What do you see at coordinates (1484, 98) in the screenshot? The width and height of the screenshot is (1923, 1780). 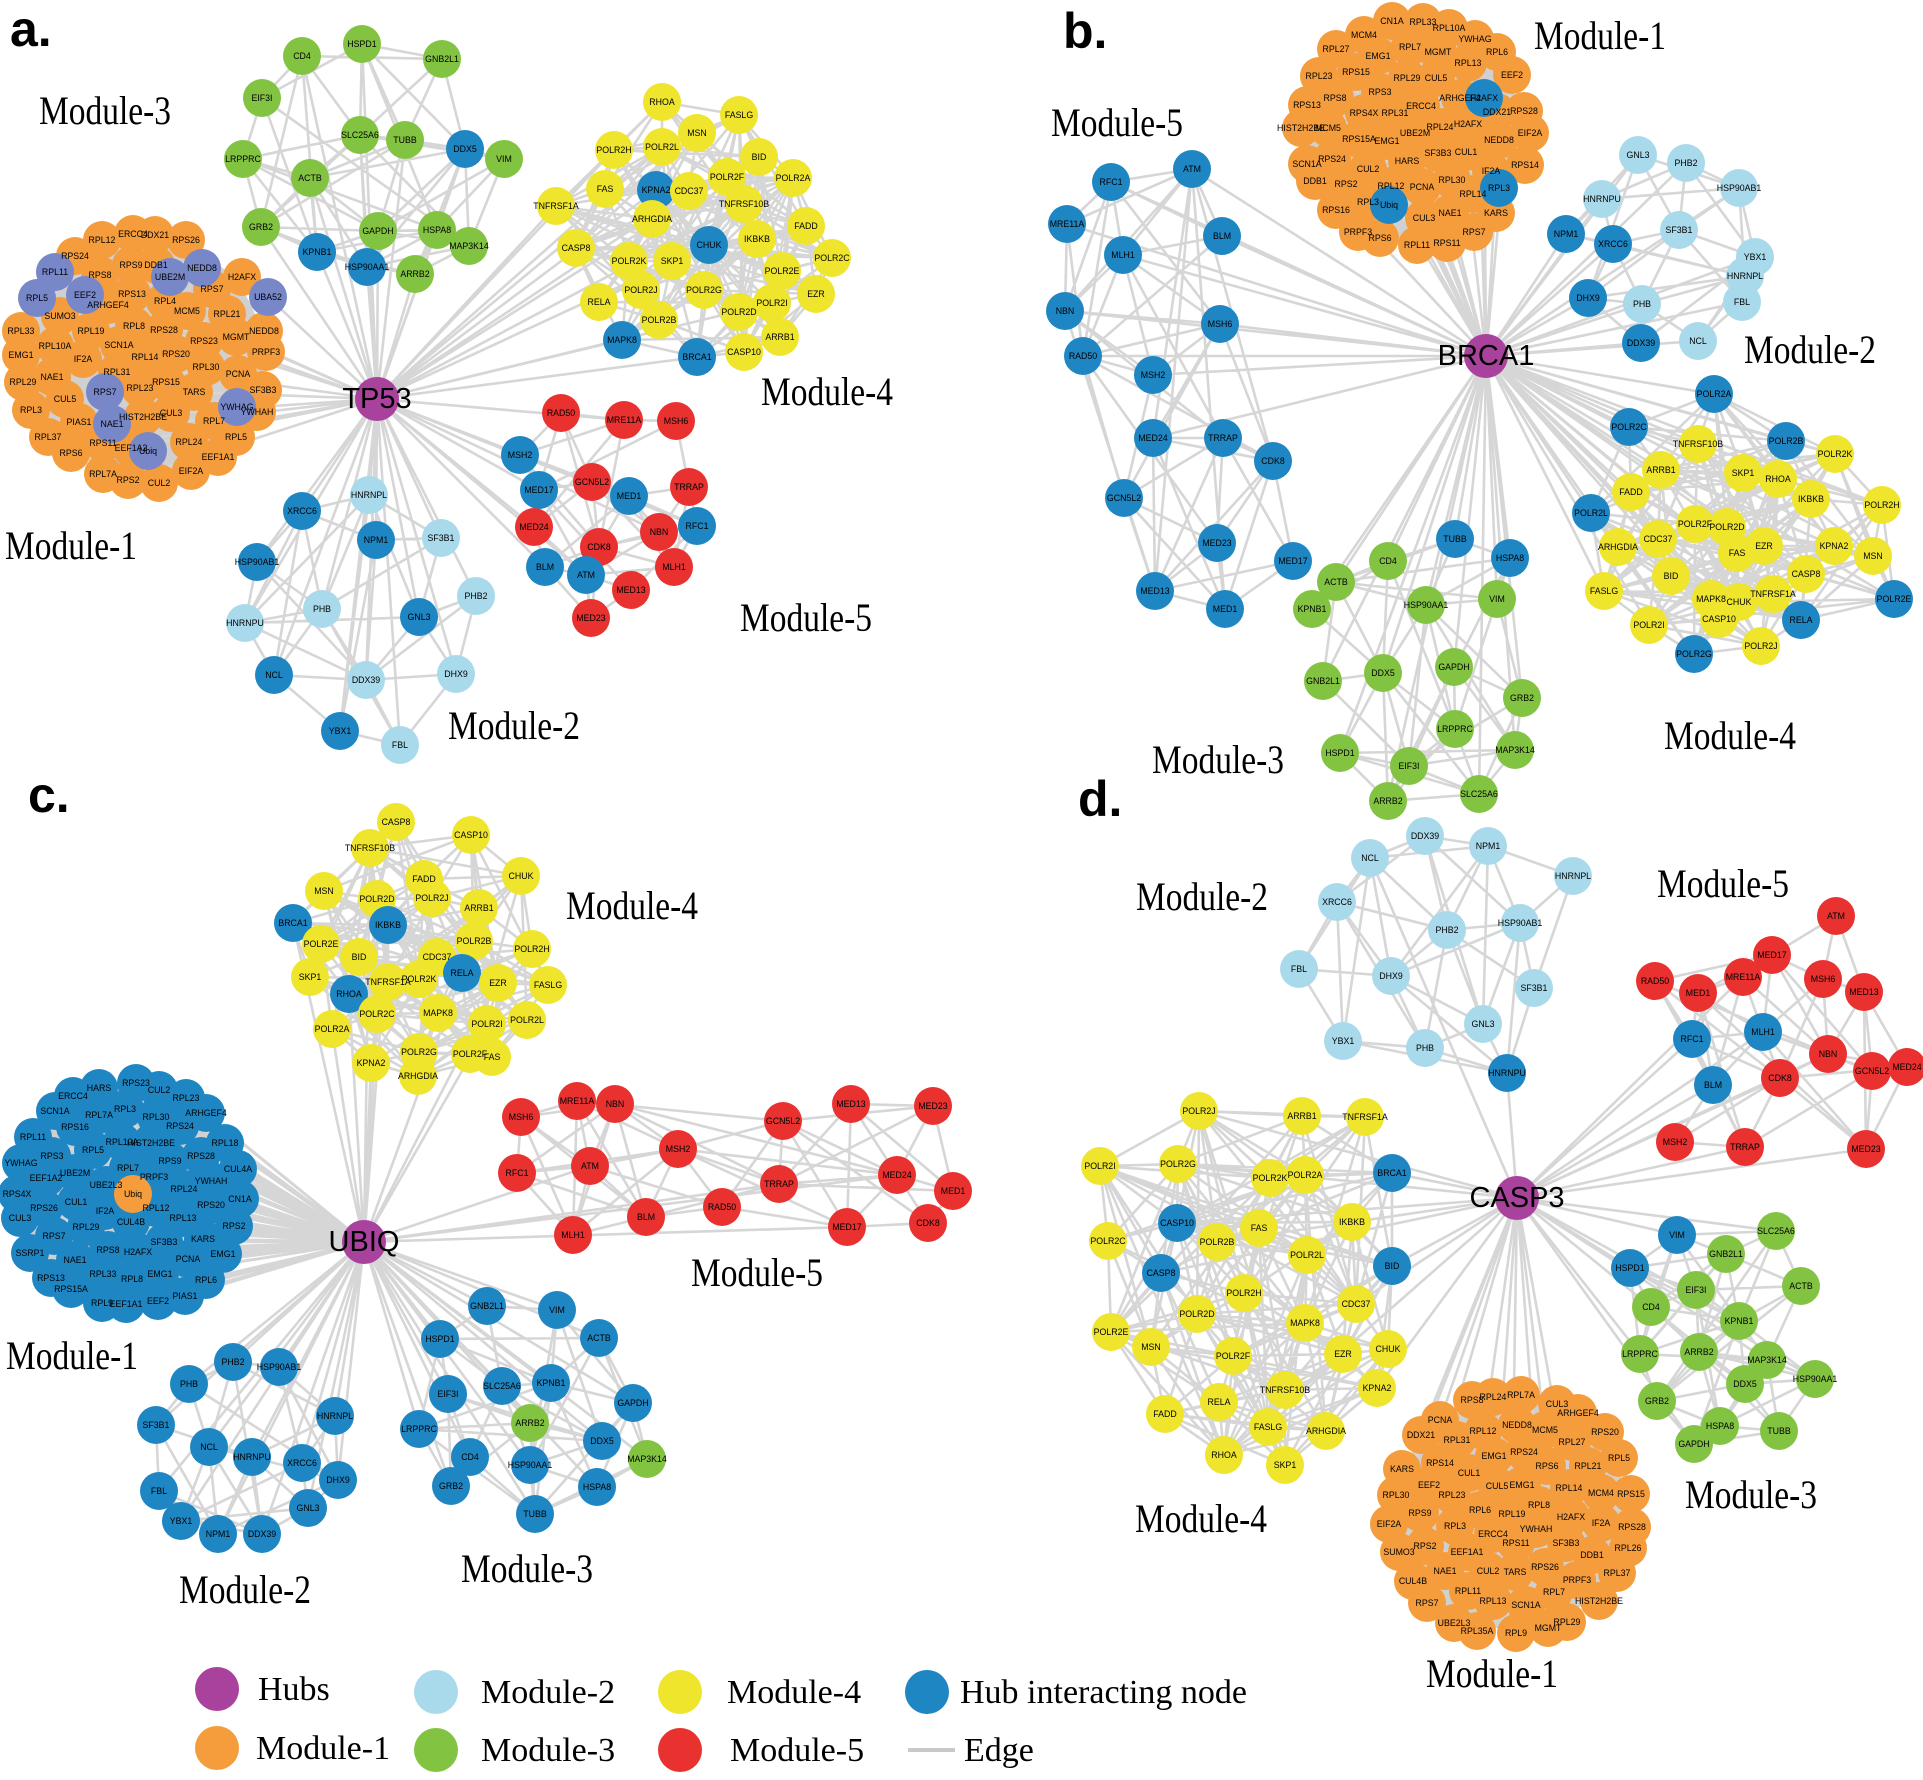 I see `svg-text: H2AFX` at bounding box center [1484, 98].